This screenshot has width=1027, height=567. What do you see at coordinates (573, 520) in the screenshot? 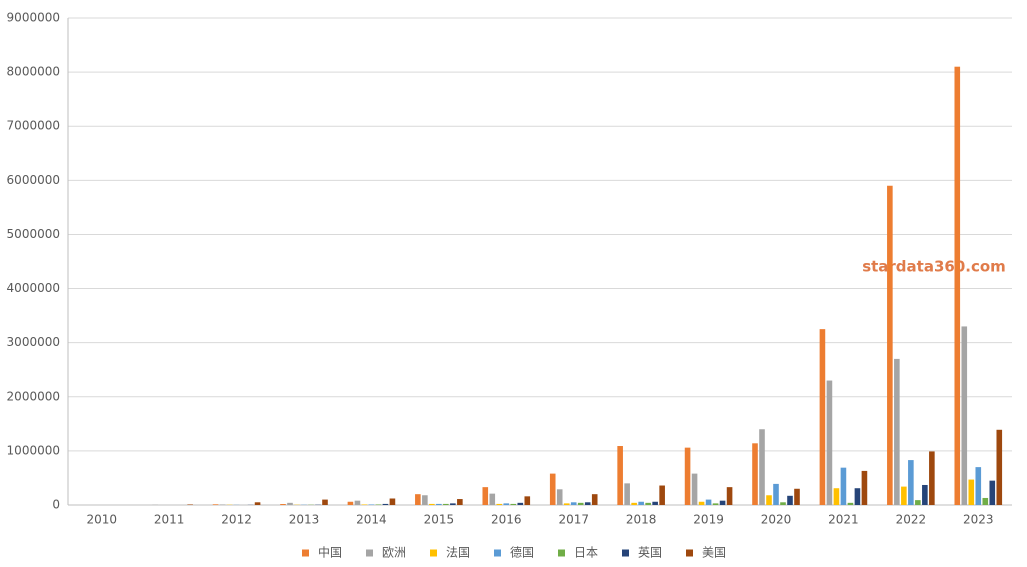
I see `x-tick-label: 2017` at bounding box center [573, 520].